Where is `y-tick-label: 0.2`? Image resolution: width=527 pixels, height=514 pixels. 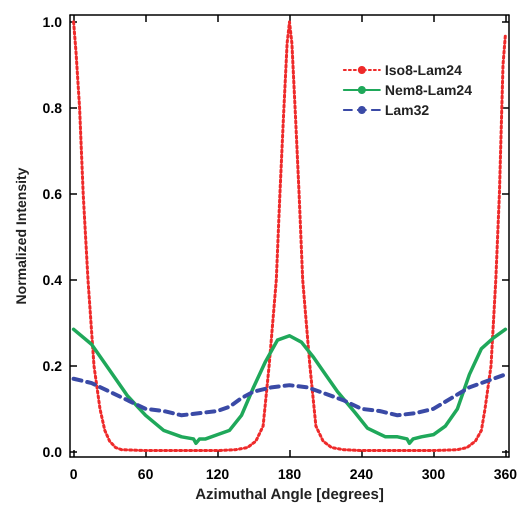 y-tick-label: 0.2 is located at coordinates (52, 366).